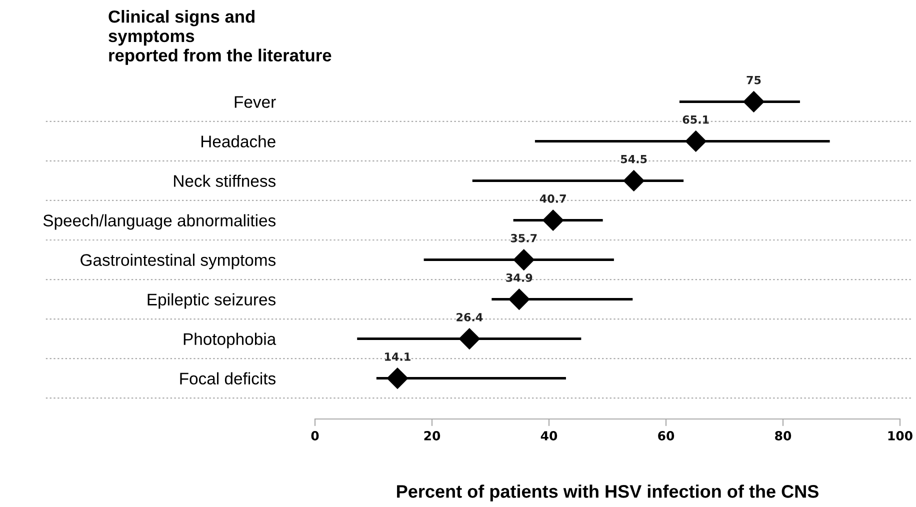  I want to click on x-axis-title: Percent of patients with HSV infection of the CNS, so click(607, 493).